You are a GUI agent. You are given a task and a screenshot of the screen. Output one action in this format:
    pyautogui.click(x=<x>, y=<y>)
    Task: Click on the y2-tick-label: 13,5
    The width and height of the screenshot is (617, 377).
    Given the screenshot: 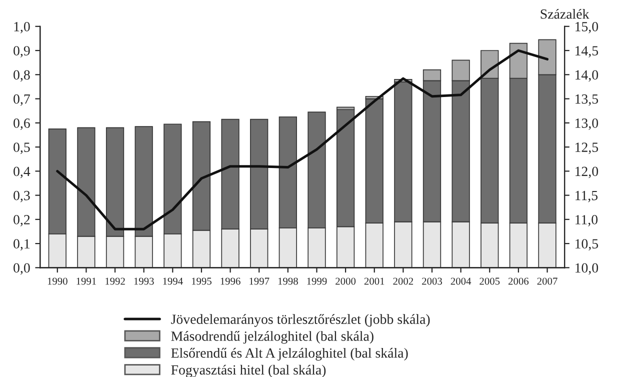 What is the action you would take?
    pyautogui.click(x=587, y=100)
    